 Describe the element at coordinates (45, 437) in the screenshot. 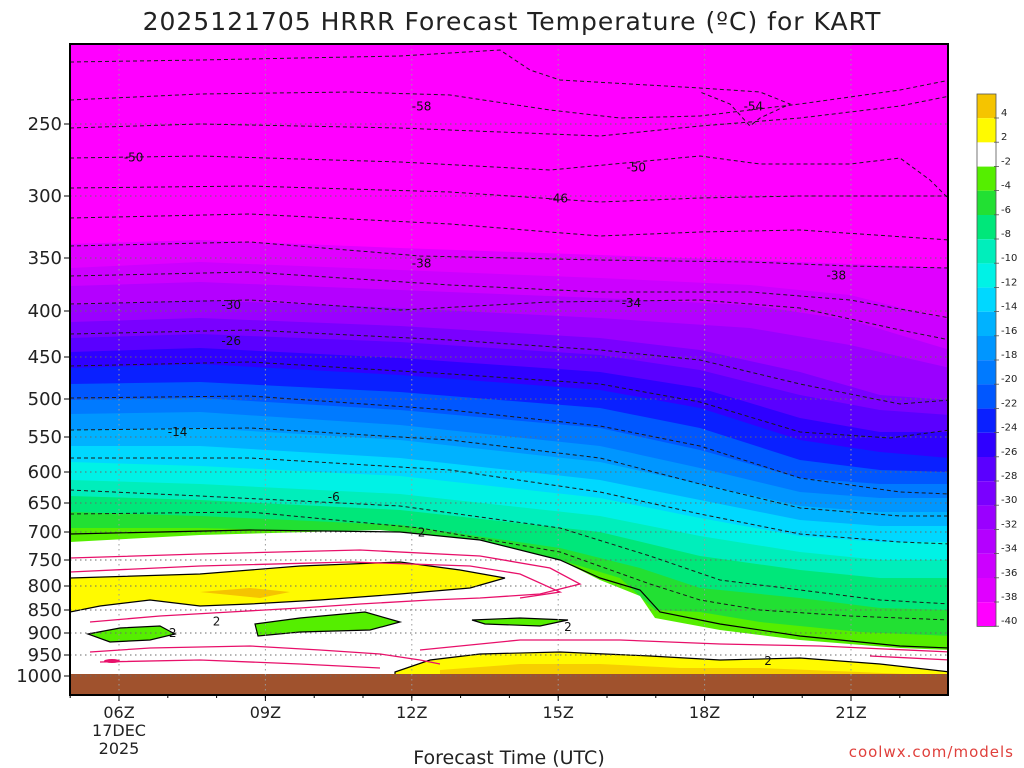

I see `y-tick-label: 550` at that location.